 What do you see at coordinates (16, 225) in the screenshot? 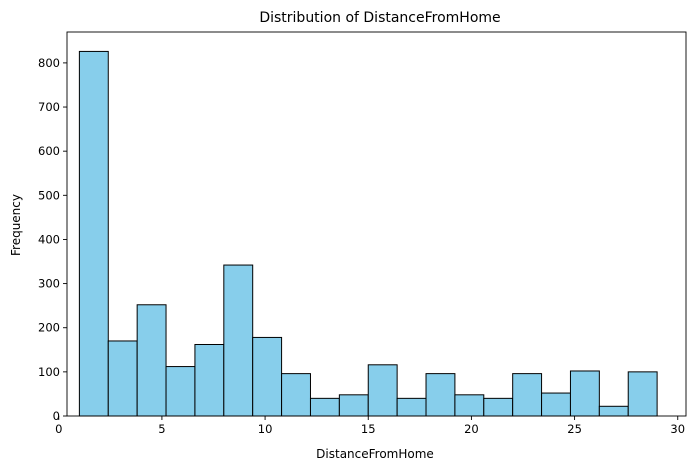
I see `y-axis-label: Frequency` at bounding box center [16, 225].